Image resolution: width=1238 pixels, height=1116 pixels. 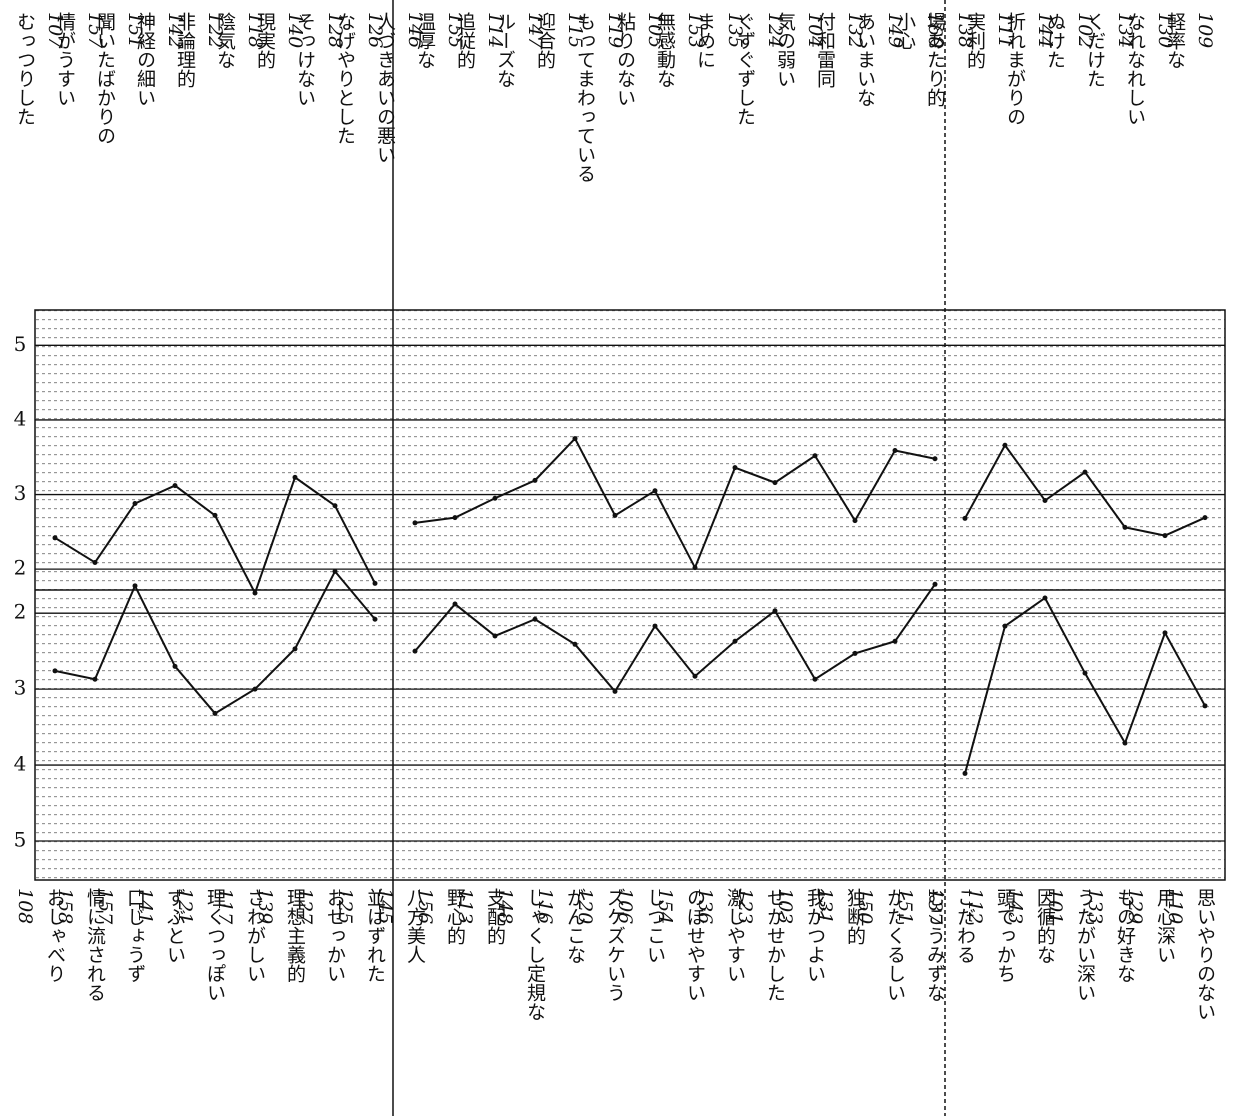 What do you see at coordinates (705, 40) in the screenshot?
I see `item-label: まめに` at bounding box center [705, 40].